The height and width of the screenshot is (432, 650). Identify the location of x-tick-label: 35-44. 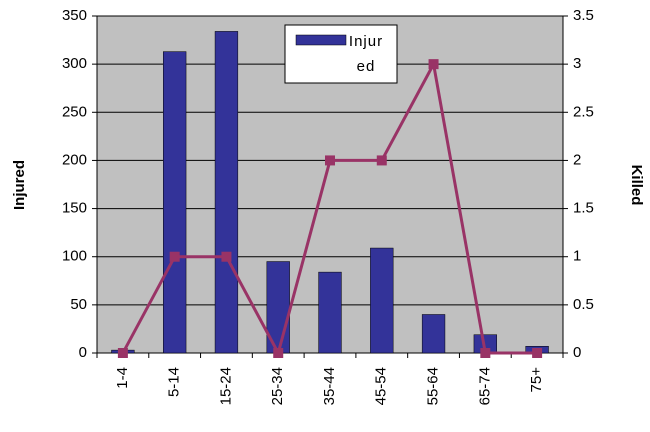
(329, 386).